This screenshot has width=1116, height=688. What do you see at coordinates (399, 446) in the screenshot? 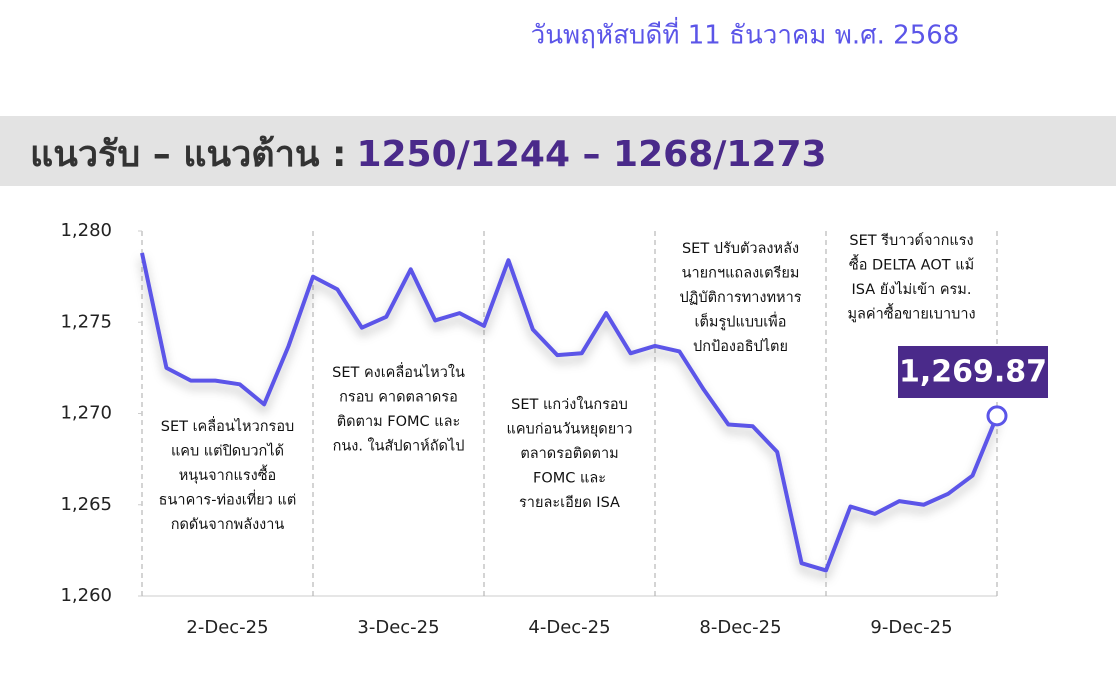
I see `annotation: กนง. ในสัปดาห์ถัดไป` at bounding box center [399, 446].